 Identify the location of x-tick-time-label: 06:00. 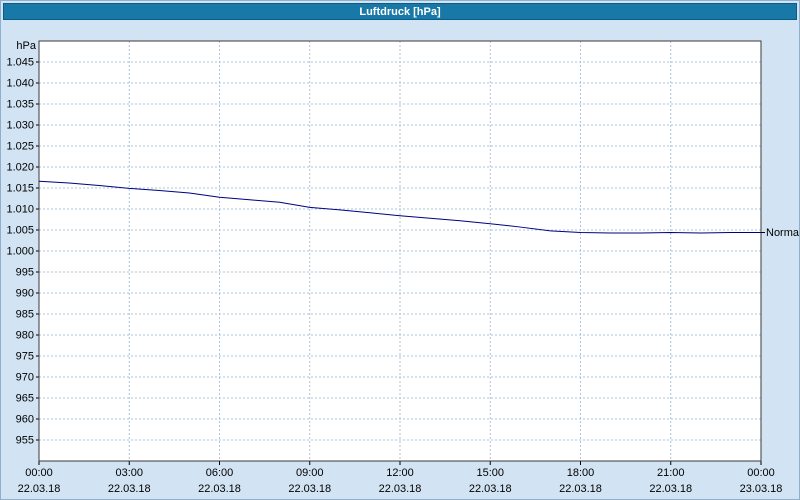
(220, 473).